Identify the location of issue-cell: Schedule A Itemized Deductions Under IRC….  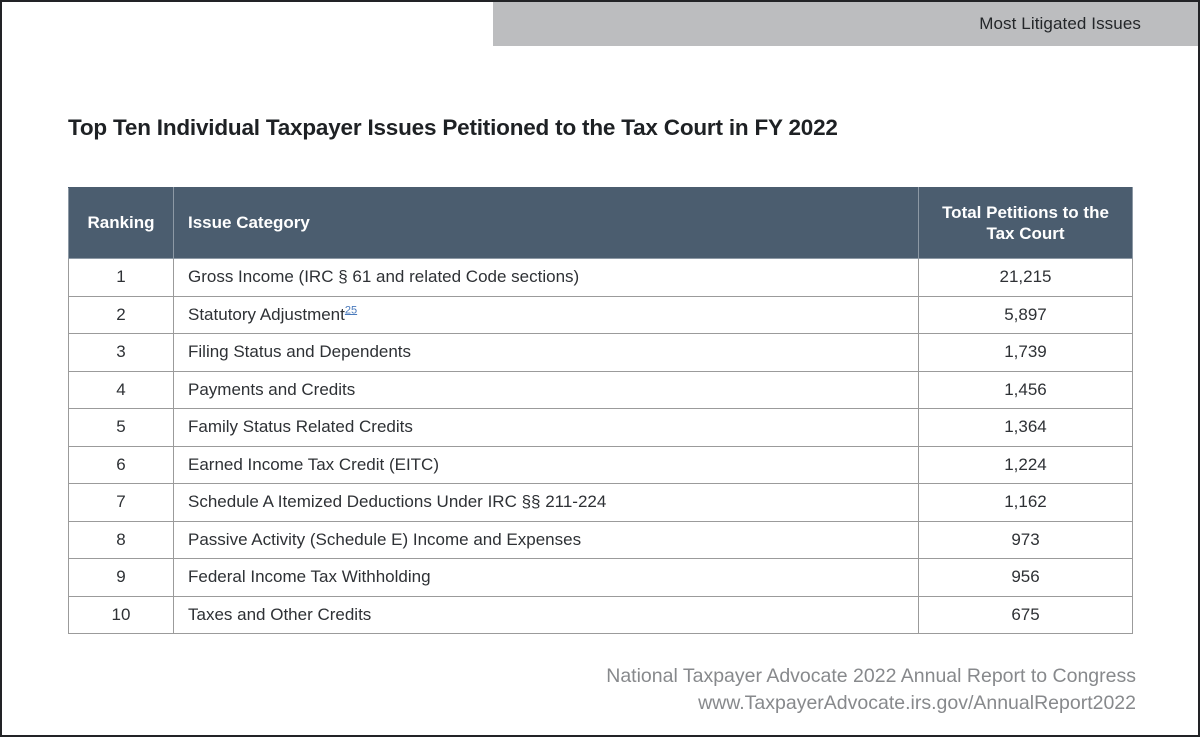
(546, 502).